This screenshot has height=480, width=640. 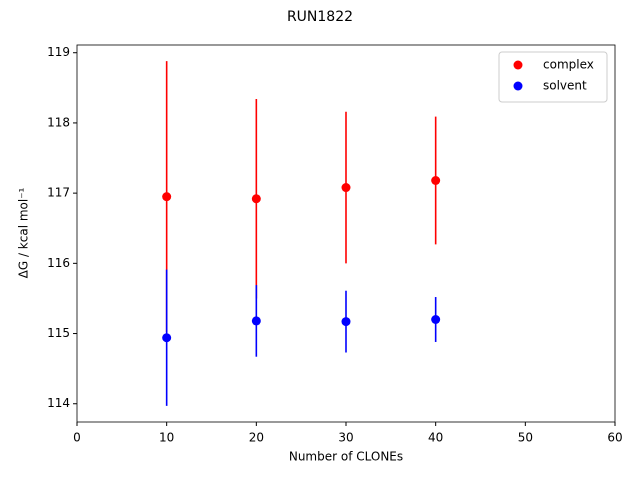 I want to click on y-tick-label: 119, so click(x=58, y=52).